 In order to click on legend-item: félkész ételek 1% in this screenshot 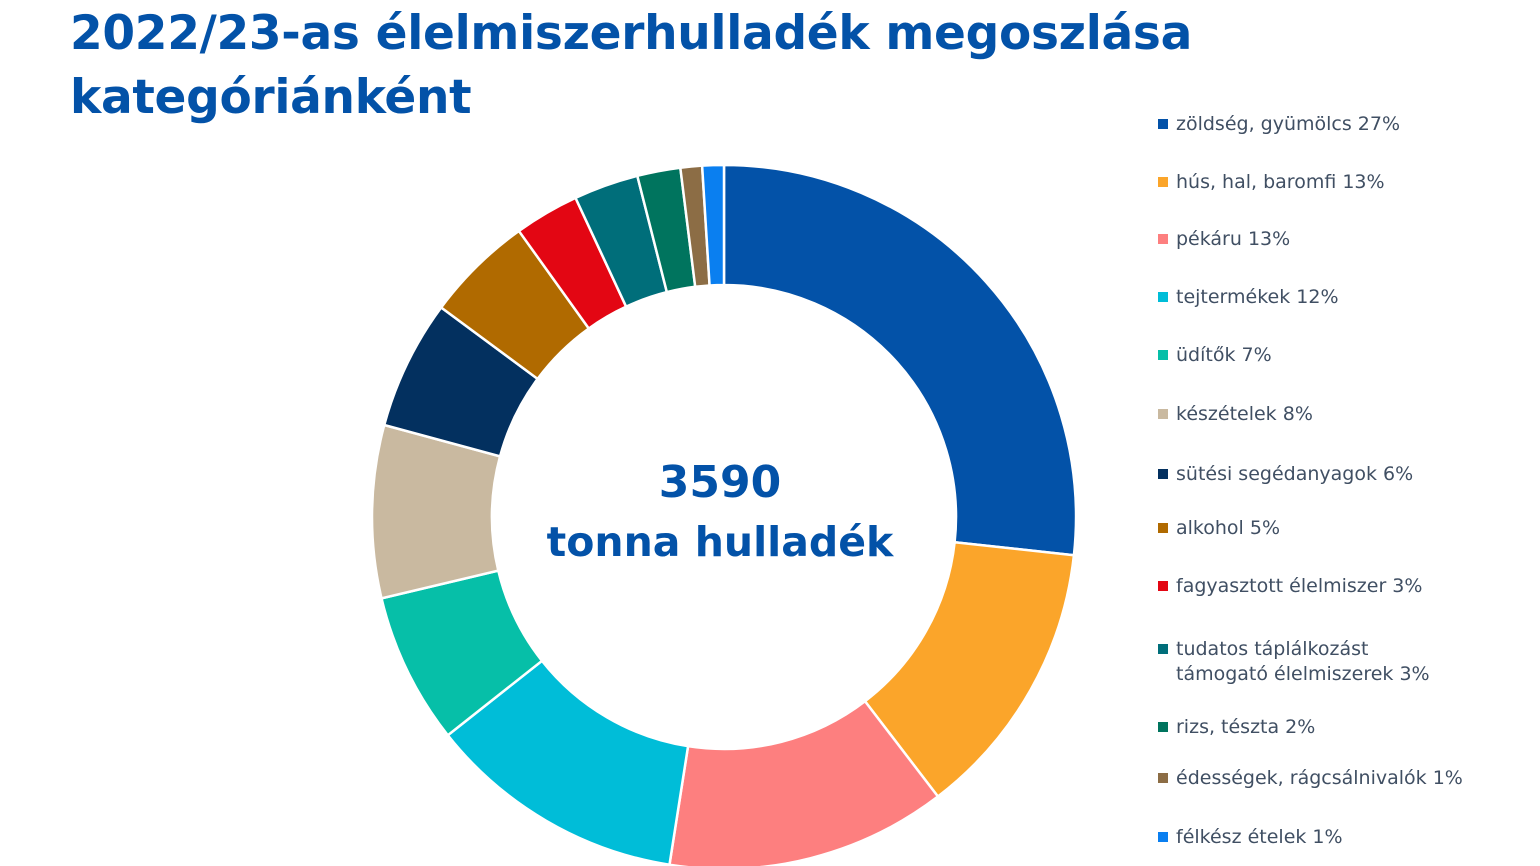, I will do `click(1250, 837)`.